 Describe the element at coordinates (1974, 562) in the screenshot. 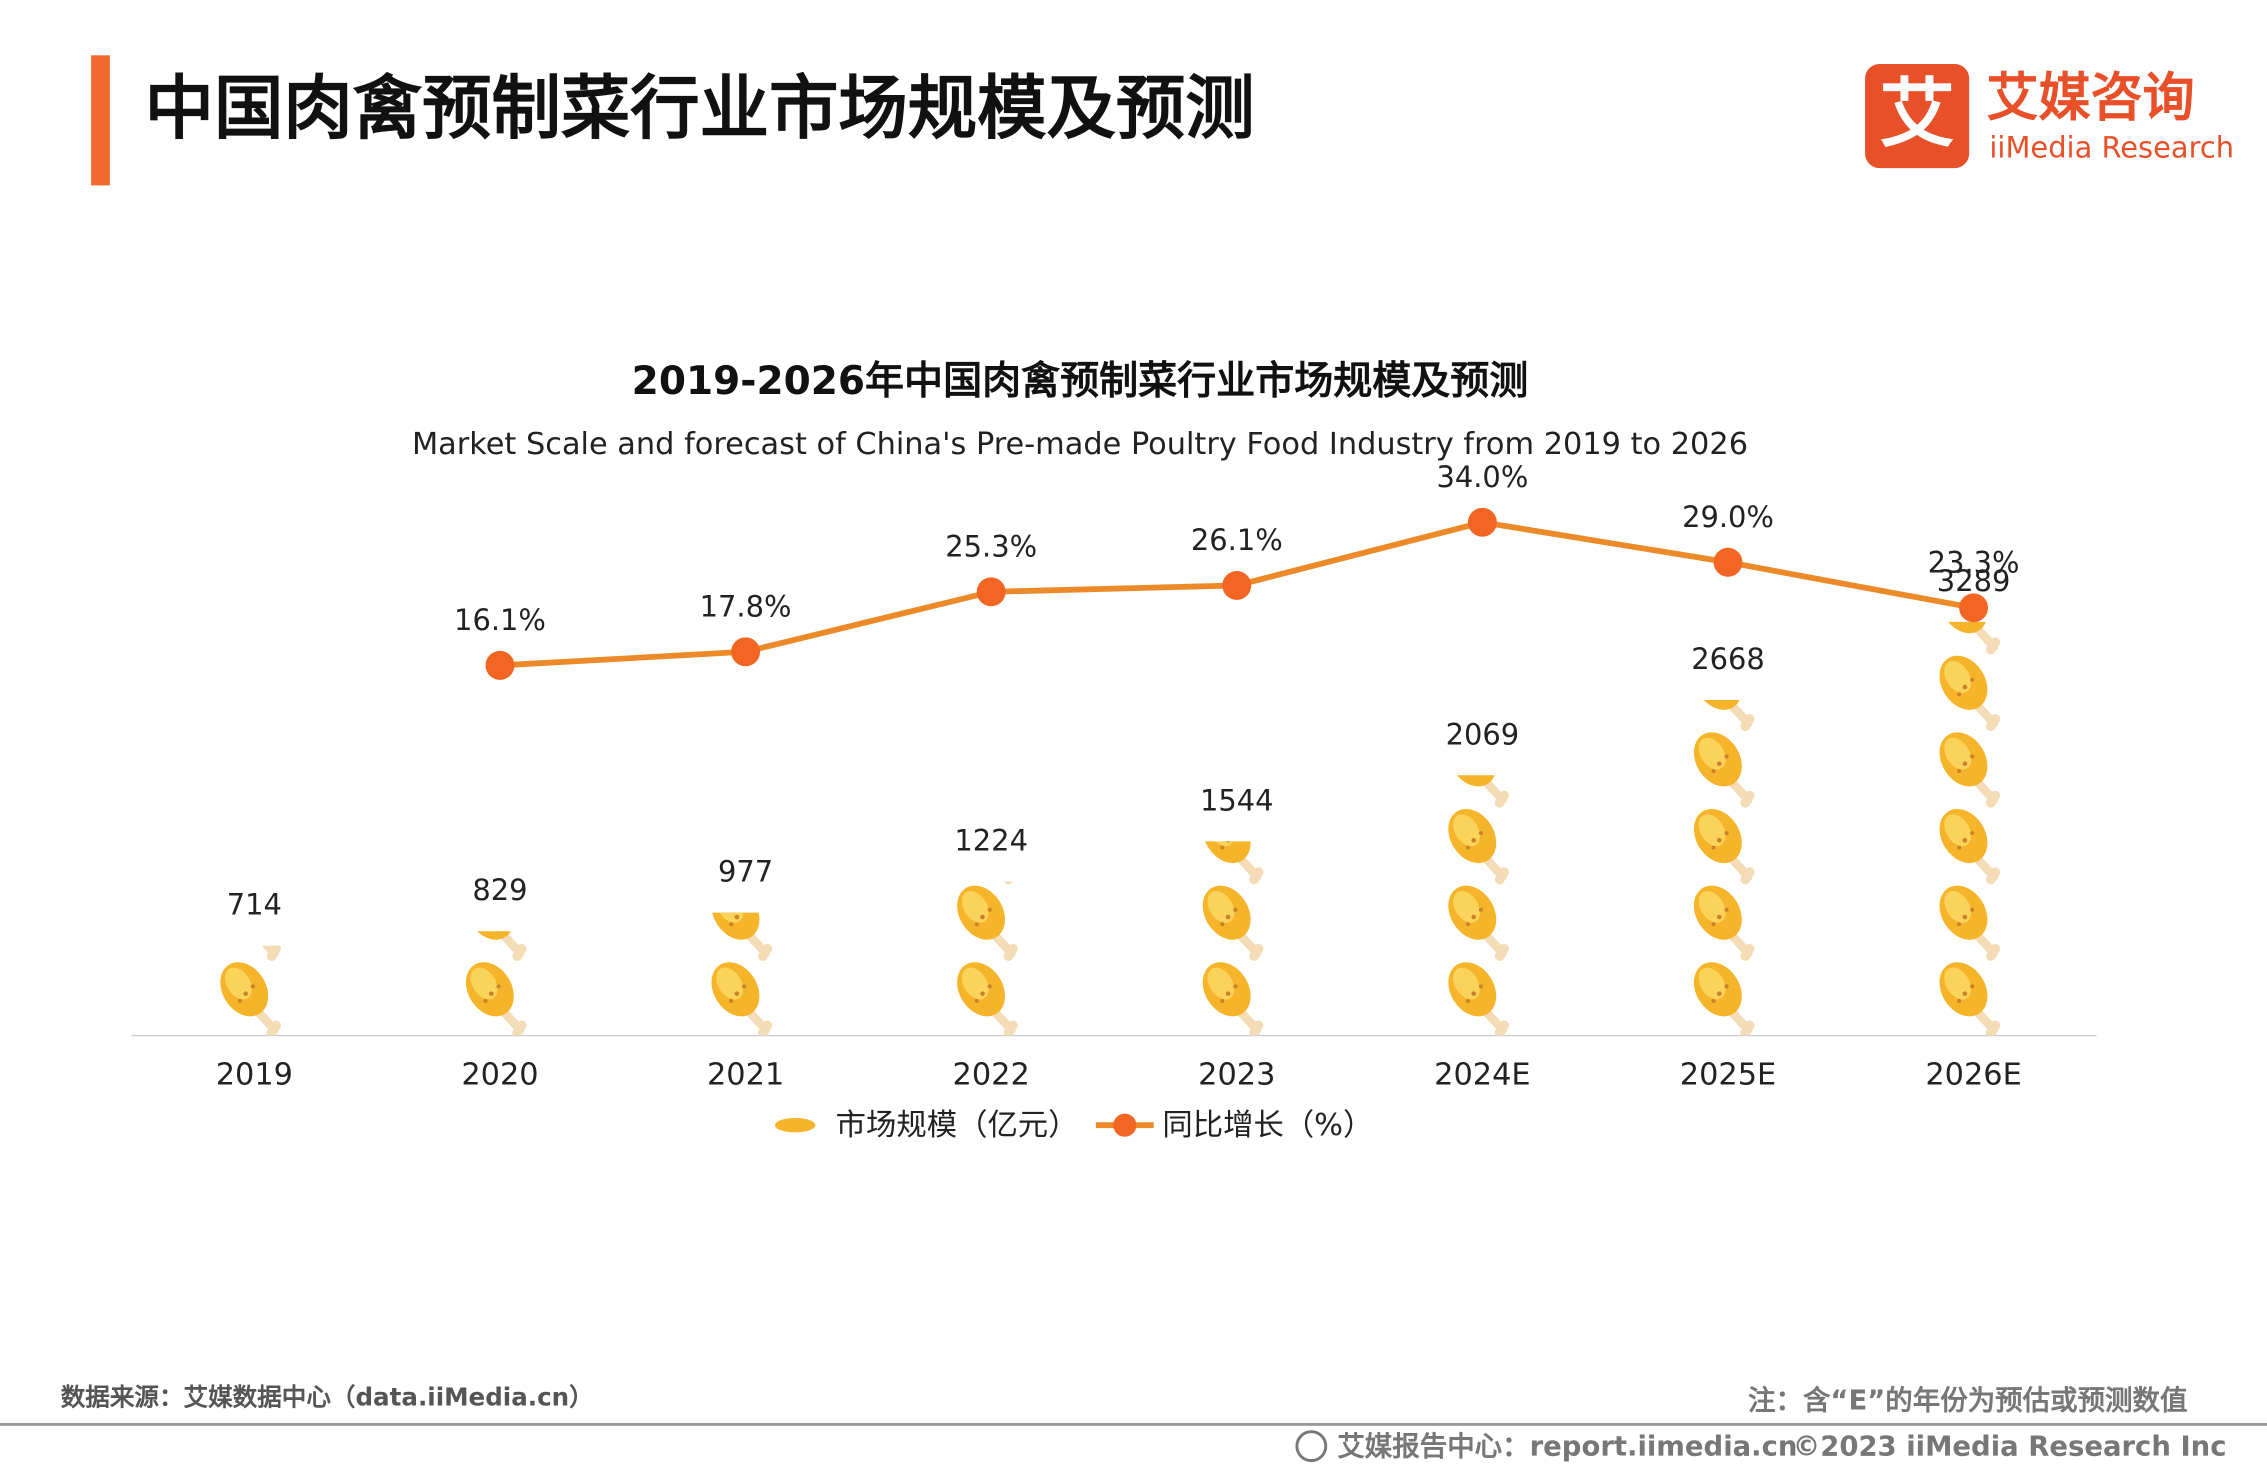

I see `growth-label: 23.3%` at that location.